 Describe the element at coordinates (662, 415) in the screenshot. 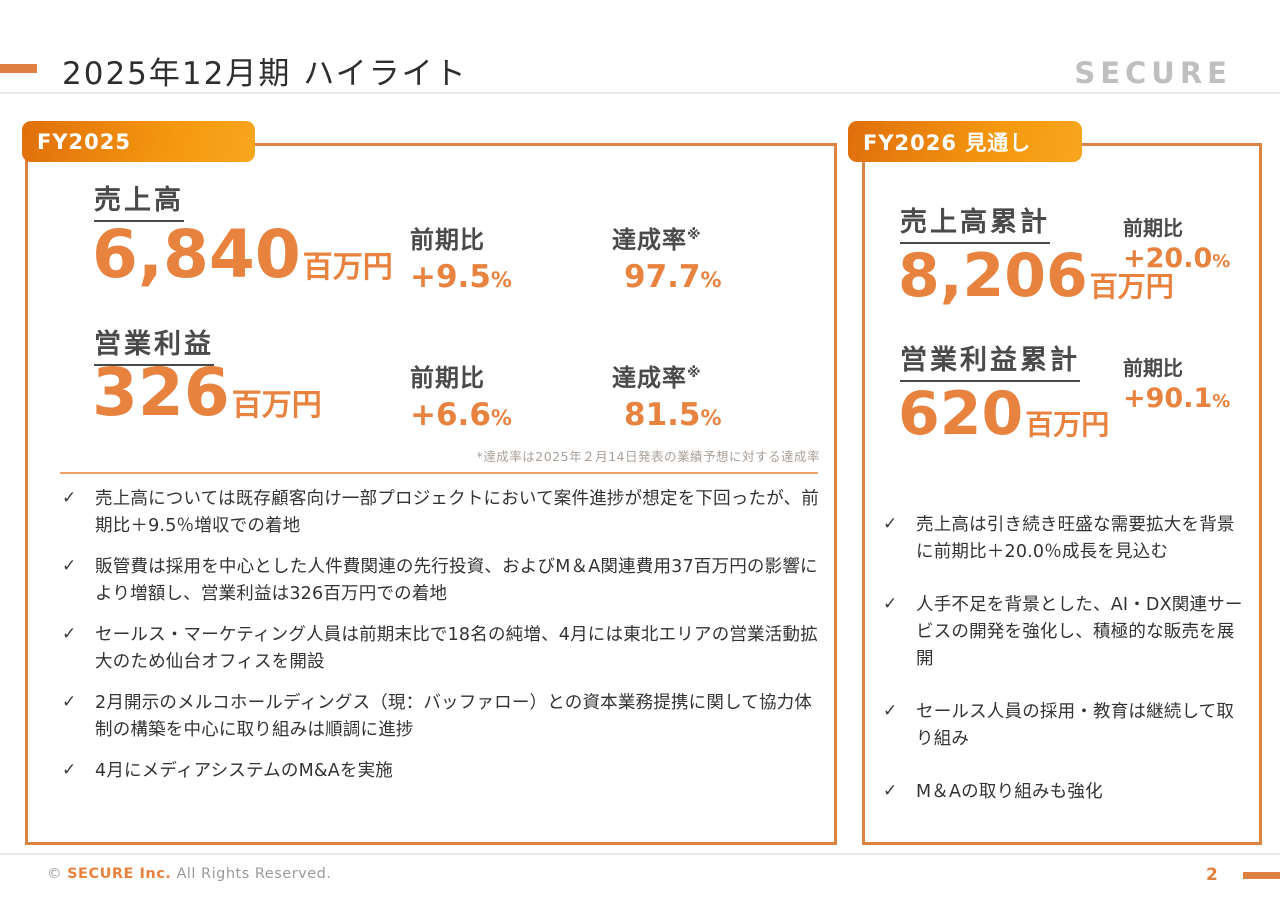

I see `op-achievement-number: 81.5` at that location.